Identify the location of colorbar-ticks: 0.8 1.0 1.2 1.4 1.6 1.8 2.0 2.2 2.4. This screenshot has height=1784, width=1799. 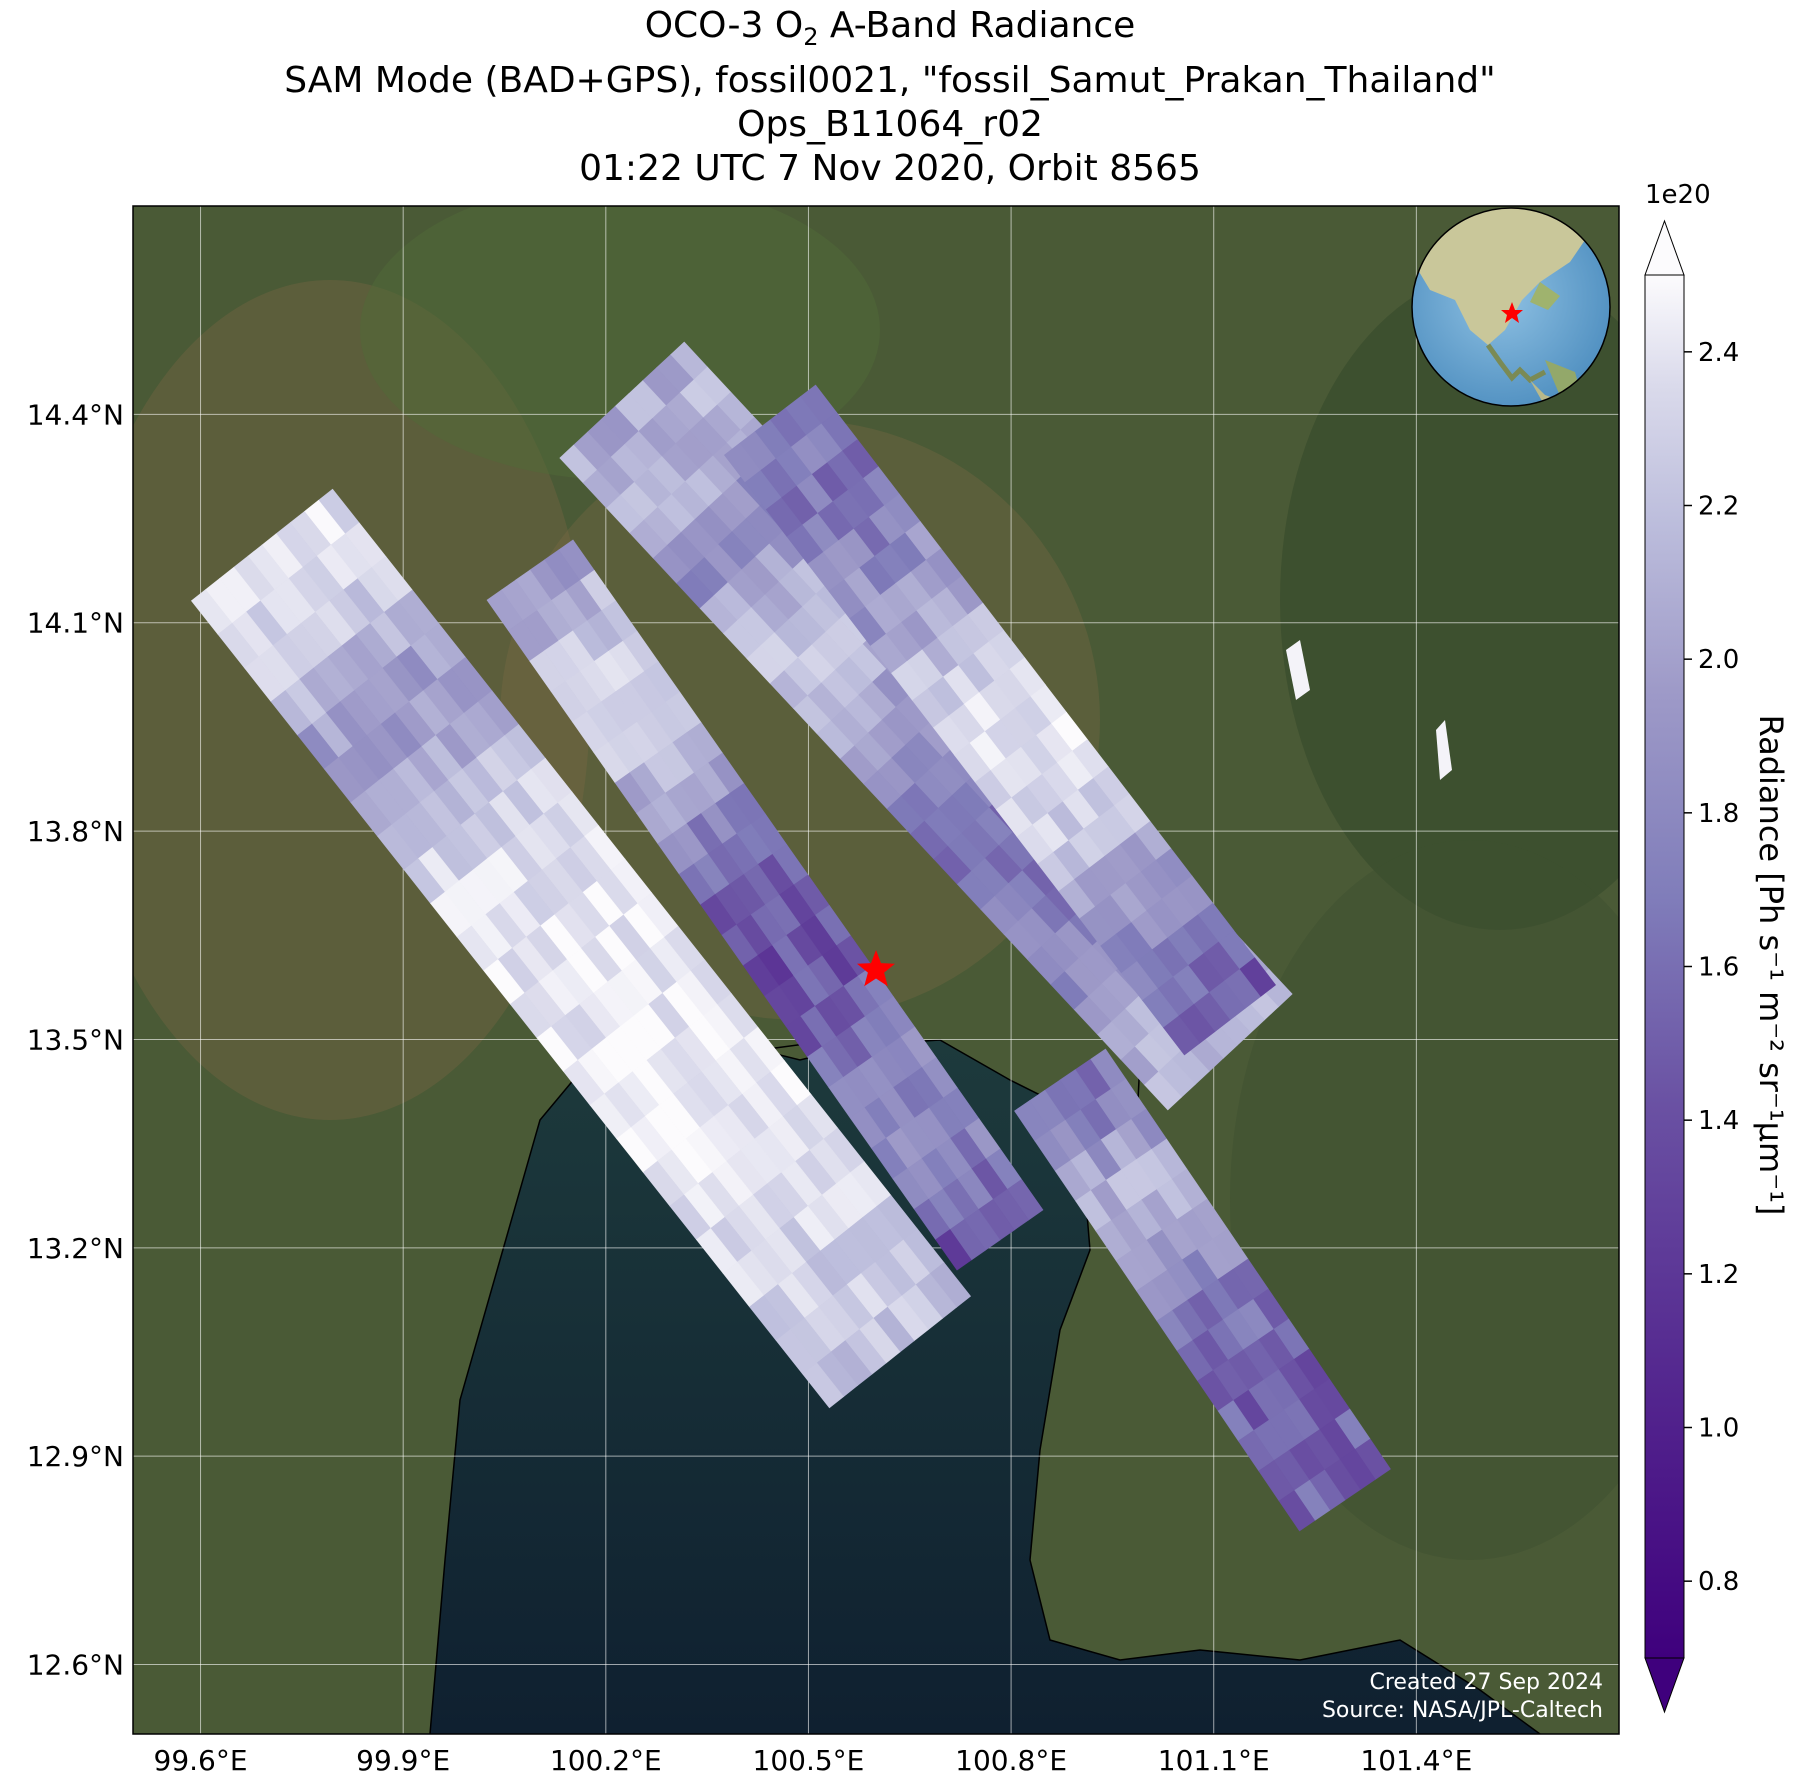
(1711, 967).